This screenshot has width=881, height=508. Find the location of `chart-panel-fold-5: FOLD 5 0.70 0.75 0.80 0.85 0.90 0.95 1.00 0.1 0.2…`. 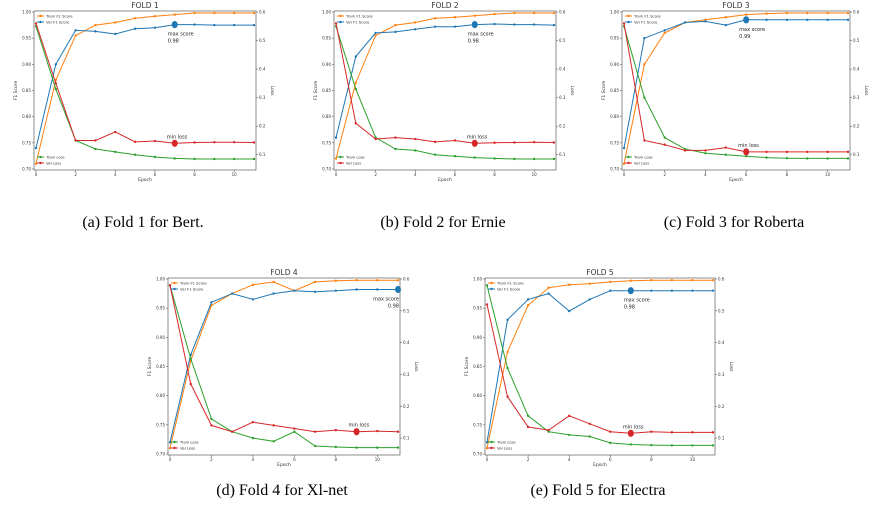

chart-panel-fold-5: FOLD 5 0.70 0.75 0.80 0.85 0.90 0.95 1.00 0.1 0.2… is located at coordinates (598, 367).